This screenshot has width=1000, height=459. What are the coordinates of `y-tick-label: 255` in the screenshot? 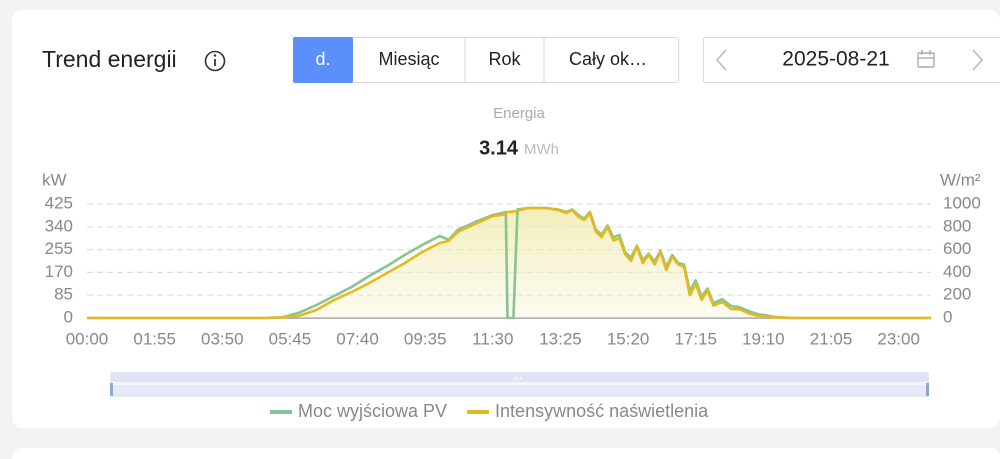 It's located at (59, 248).